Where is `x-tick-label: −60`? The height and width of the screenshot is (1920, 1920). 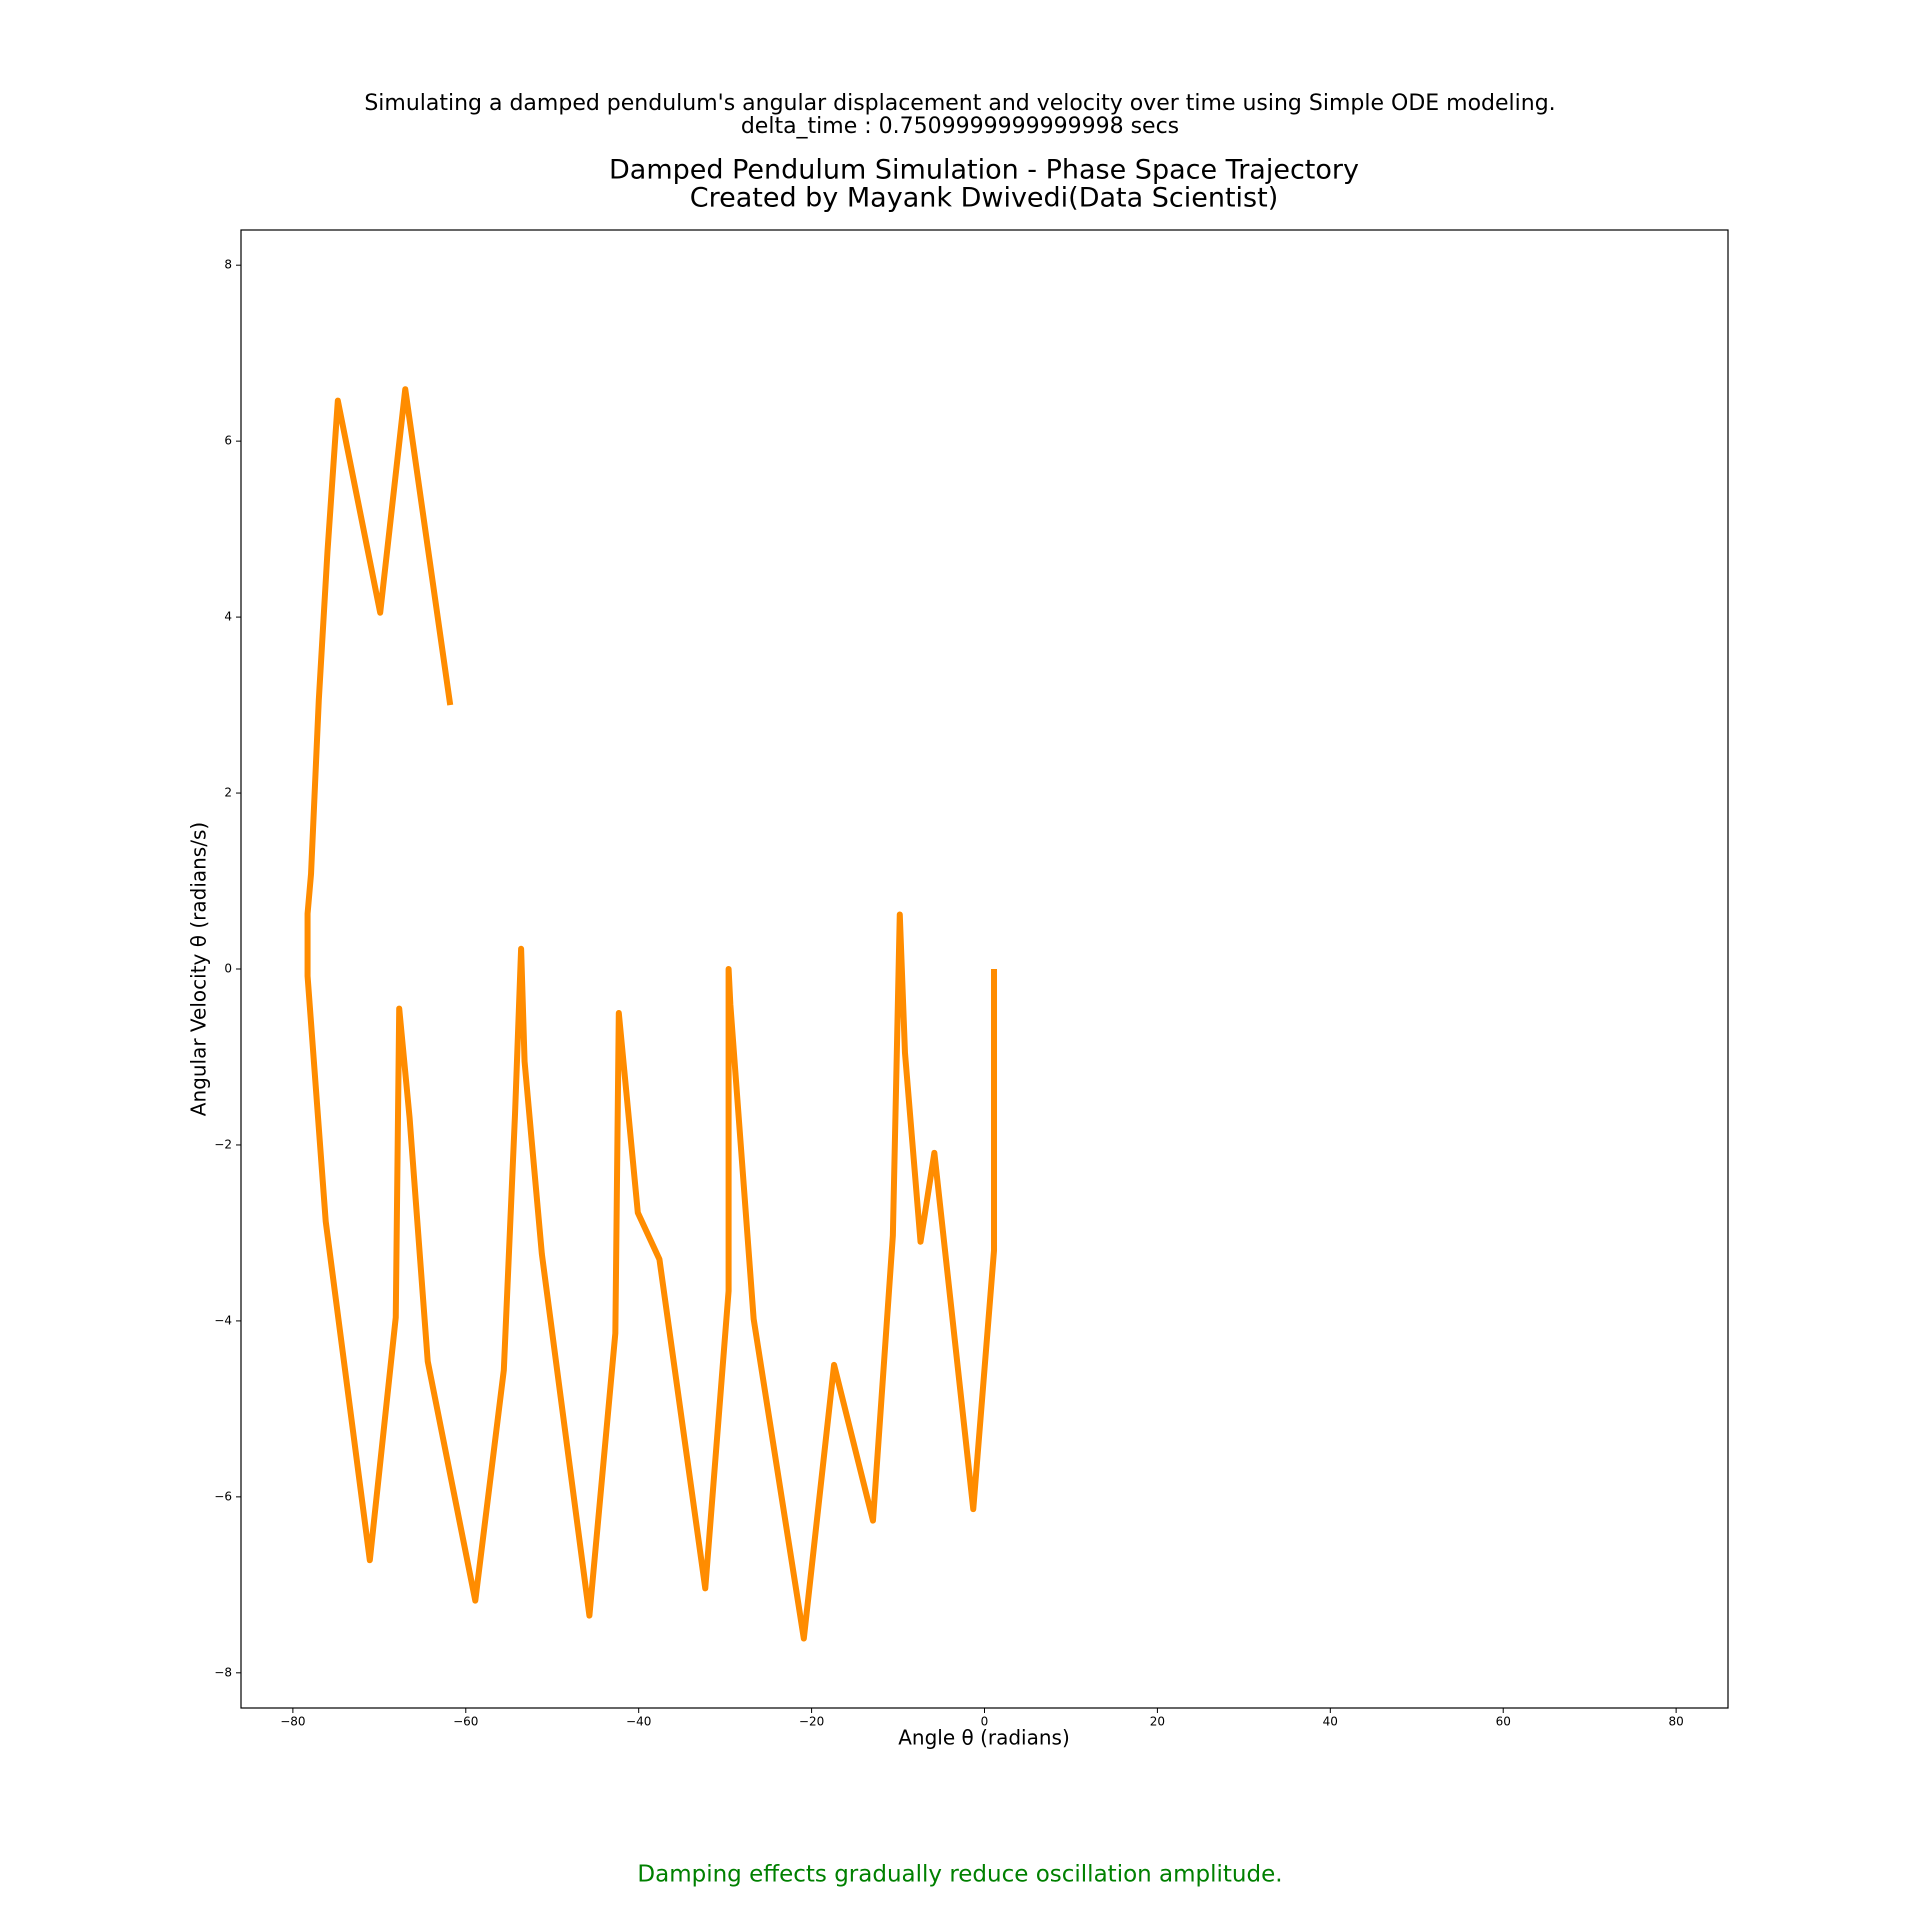 x-tick-label: −60 is located at coordinates (465, 1722).